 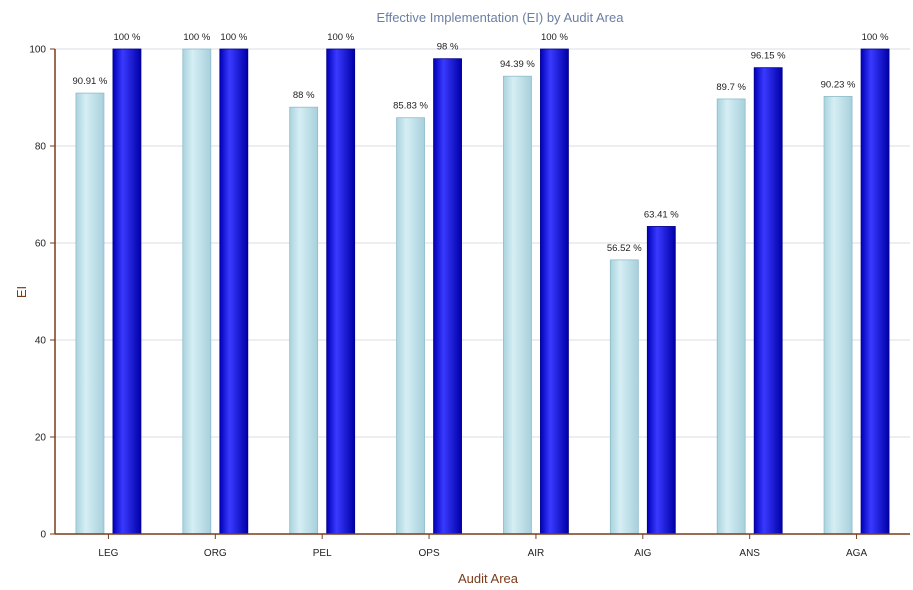 What do you see at coordinates (304, 95) in the screenshot?
I see `data-label: 88 %` at bounding box center [304, 95].